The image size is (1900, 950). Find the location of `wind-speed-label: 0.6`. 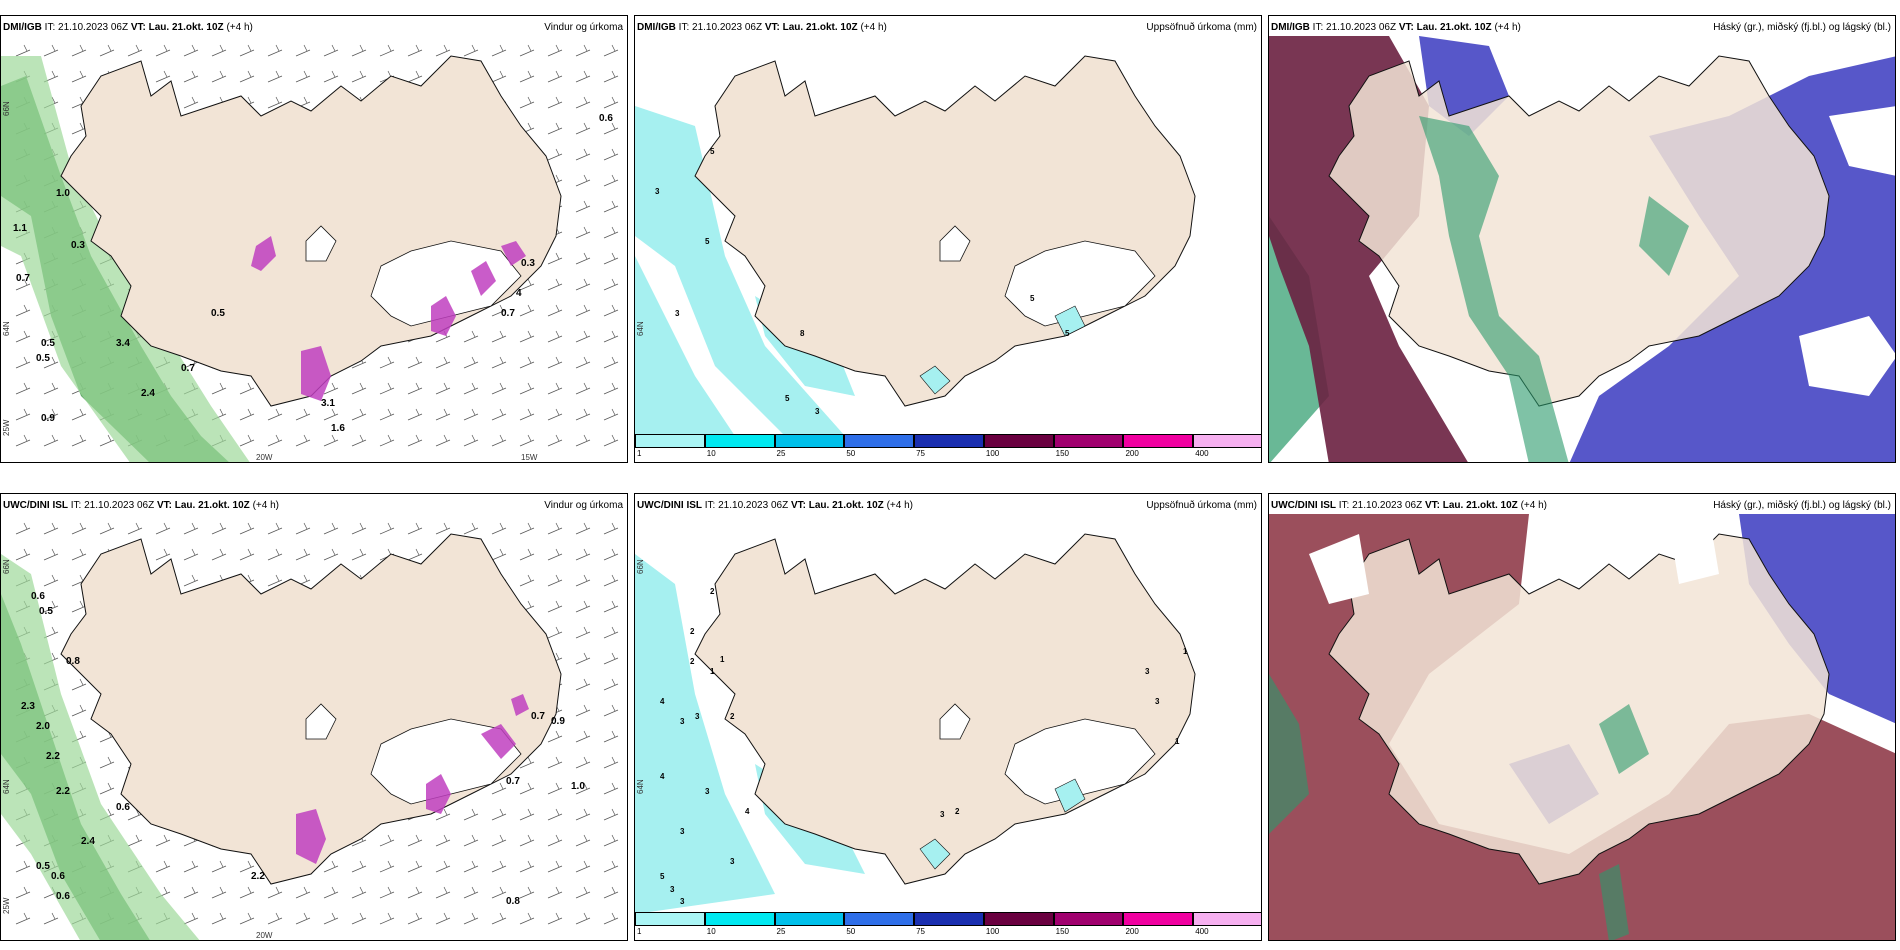

wind-speed-label: 0.6 is located at coordinates (63, 896).